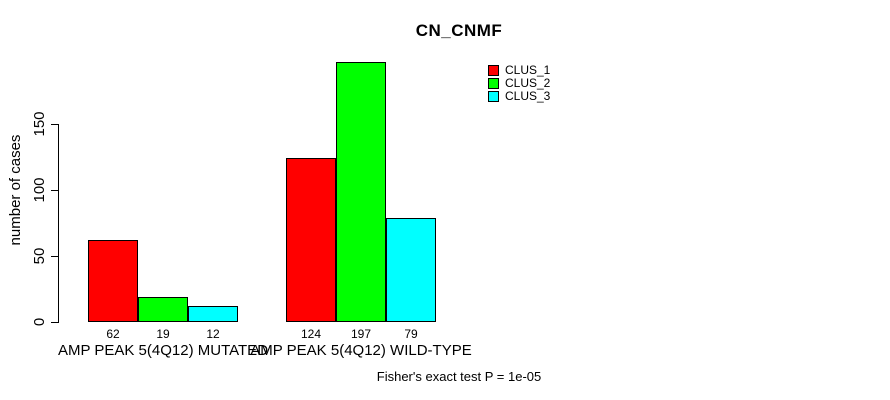 Image resolution: width=890 pixels, height=400 pixels. Describe the element at coordinates (411, 334) in the screenshot. I see `bar-value-label: 79` at that location.